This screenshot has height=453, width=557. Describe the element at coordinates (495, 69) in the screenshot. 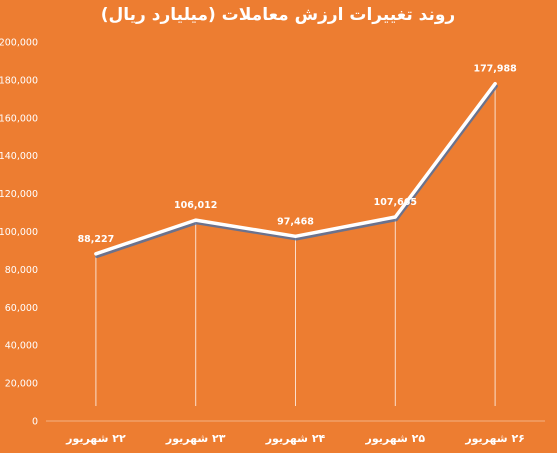

I see `data-label: 177,988` at that location.